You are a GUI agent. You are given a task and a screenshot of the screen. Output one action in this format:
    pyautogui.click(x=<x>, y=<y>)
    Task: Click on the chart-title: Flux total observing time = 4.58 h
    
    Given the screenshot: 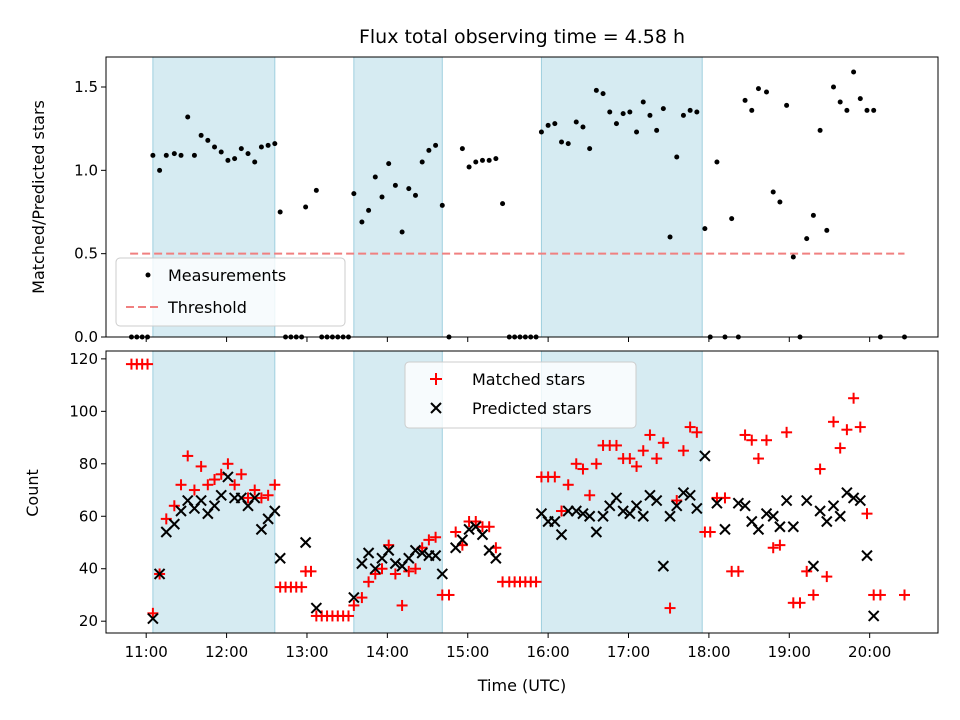 What is the action you would take?
    pyautogui.click(x=522, y=37)
    